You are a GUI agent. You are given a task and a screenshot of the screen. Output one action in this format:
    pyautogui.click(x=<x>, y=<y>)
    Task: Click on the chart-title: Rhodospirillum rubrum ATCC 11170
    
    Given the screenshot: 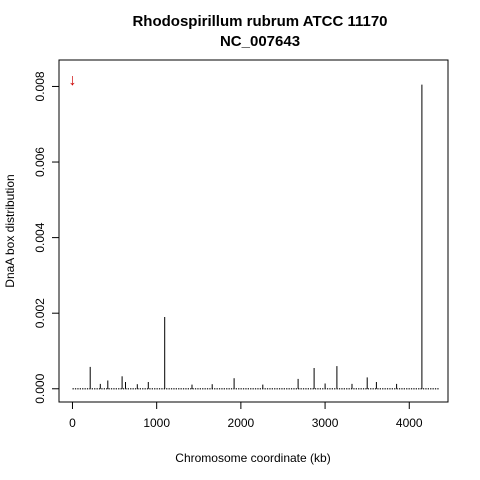 What is the action you would take?
    pyautogui.click(x=259, y=21)
    